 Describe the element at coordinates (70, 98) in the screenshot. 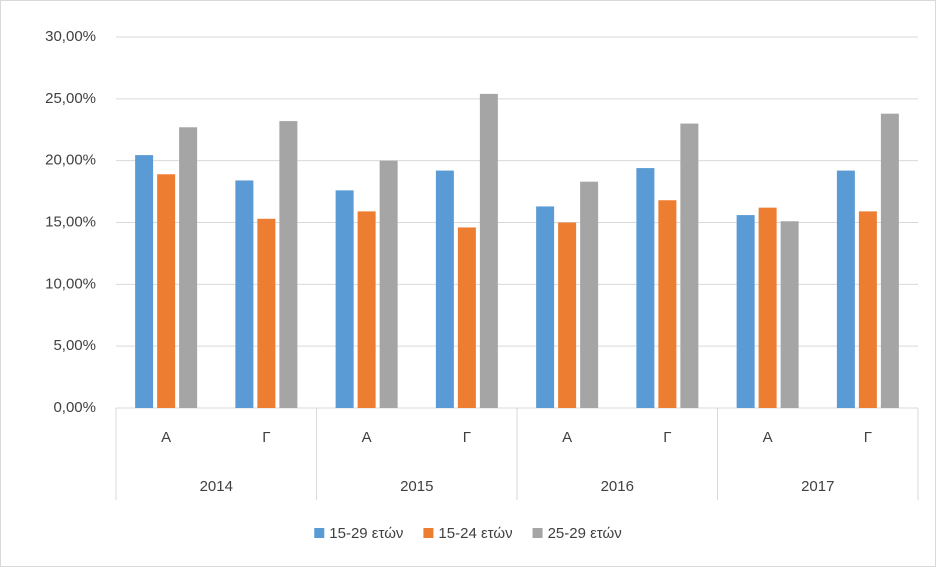

I see `y-tick-label: 25,00%` at that location.